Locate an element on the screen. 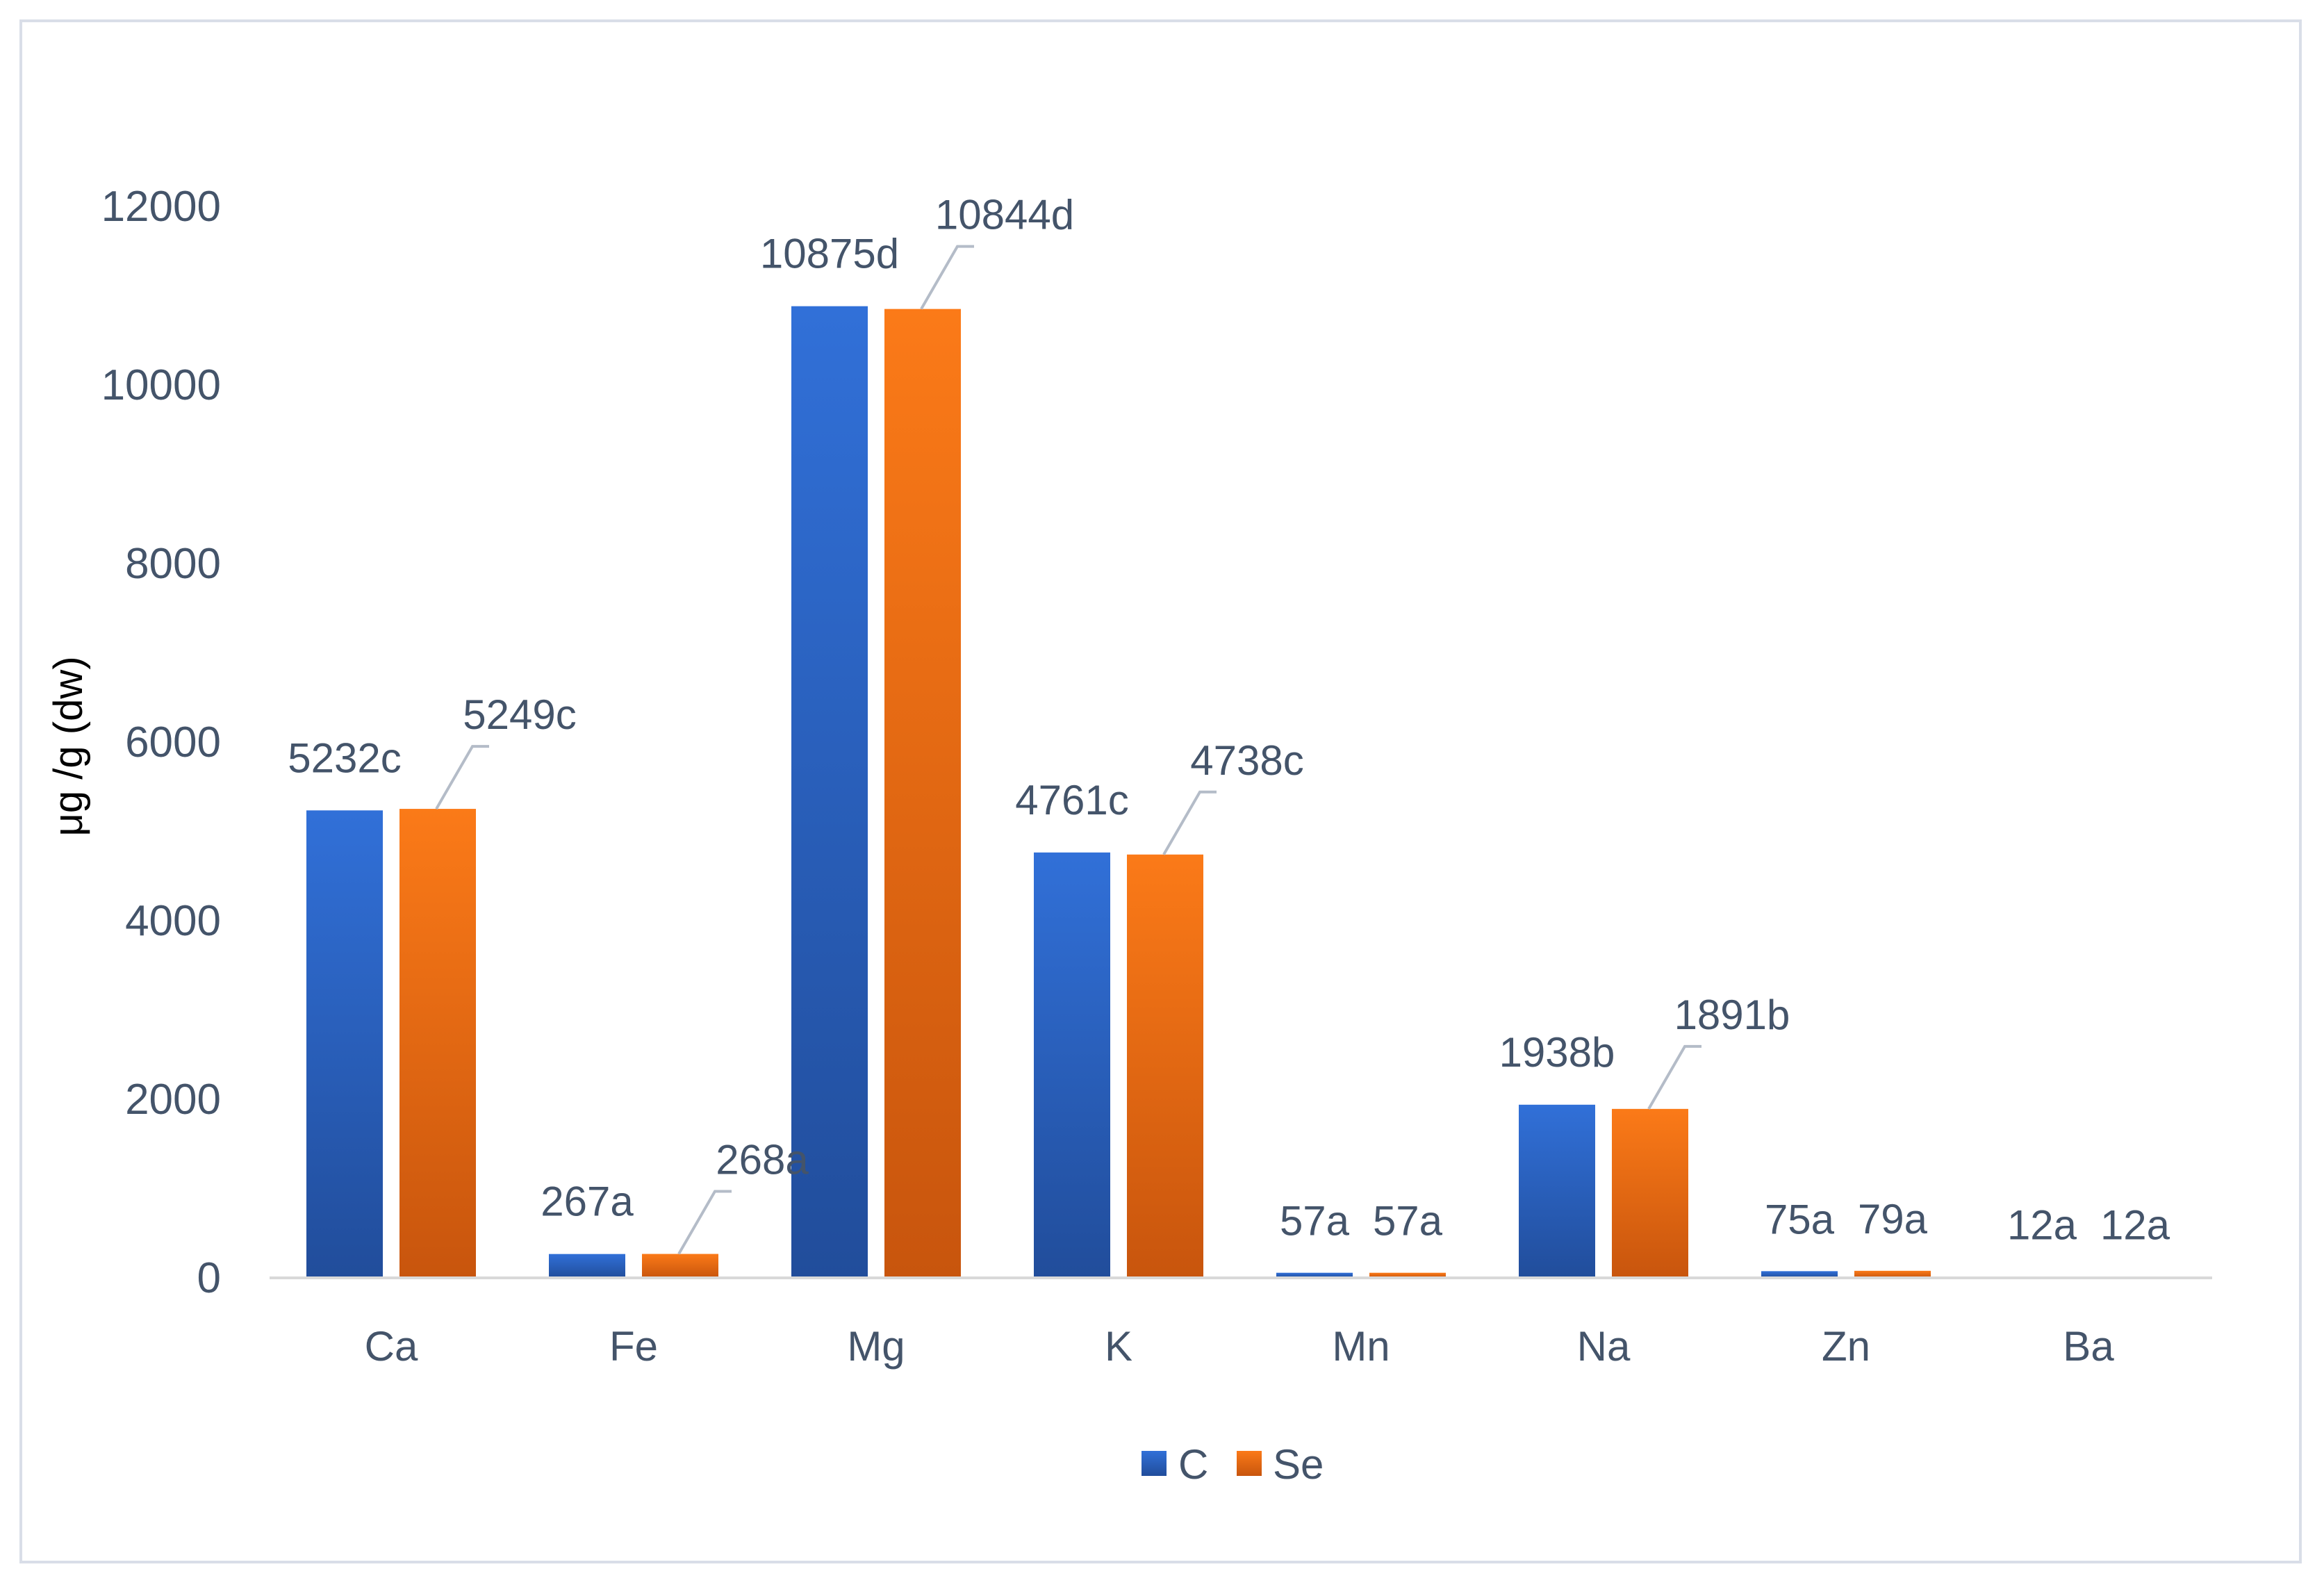 The image size is (2324, 1585). data-label-se-na: 1891b is located at coordinates (1732, 1015).